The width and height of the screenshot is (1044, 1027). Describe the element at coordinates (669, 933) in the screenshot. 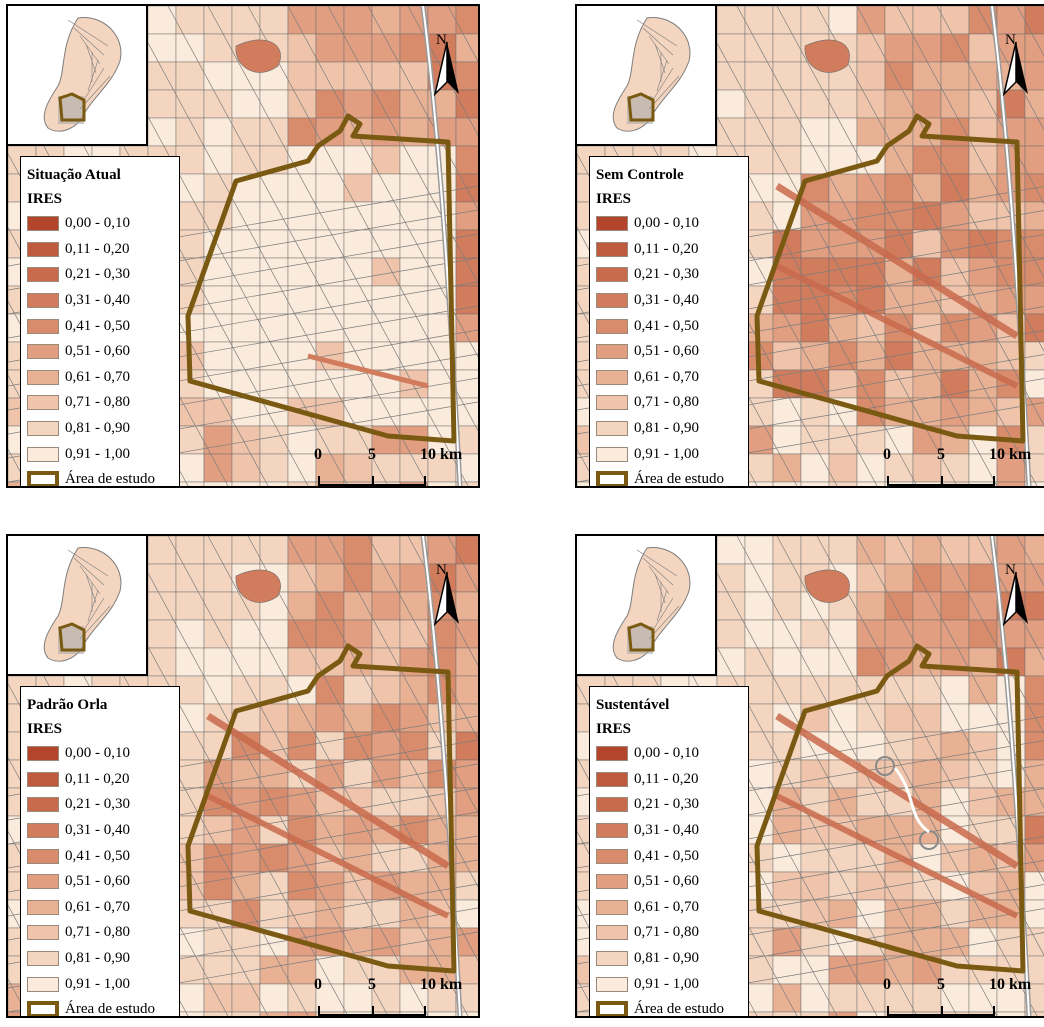

I see `legend-class: 0,71 - 0,80` at that location.